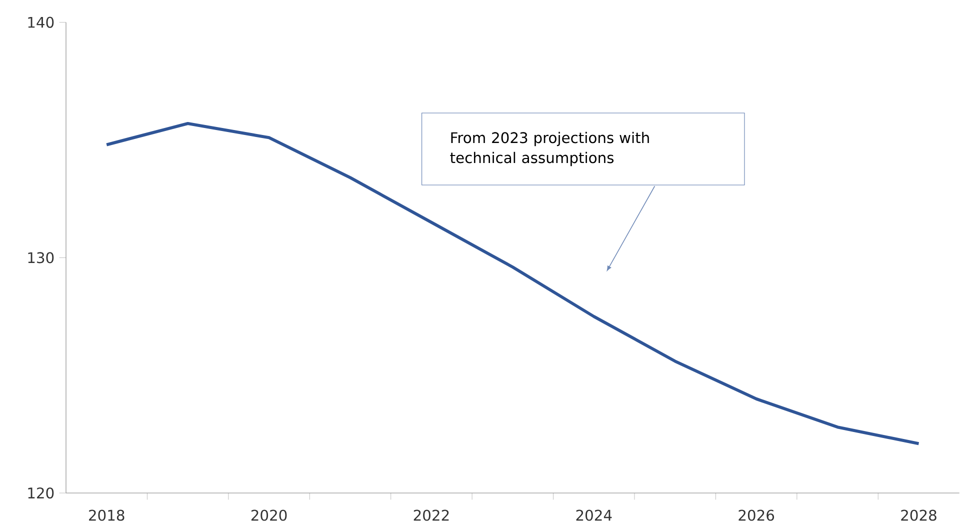 The image size is (964, 529). I want to click on x-tick-label: 2022, so click(431, 515).